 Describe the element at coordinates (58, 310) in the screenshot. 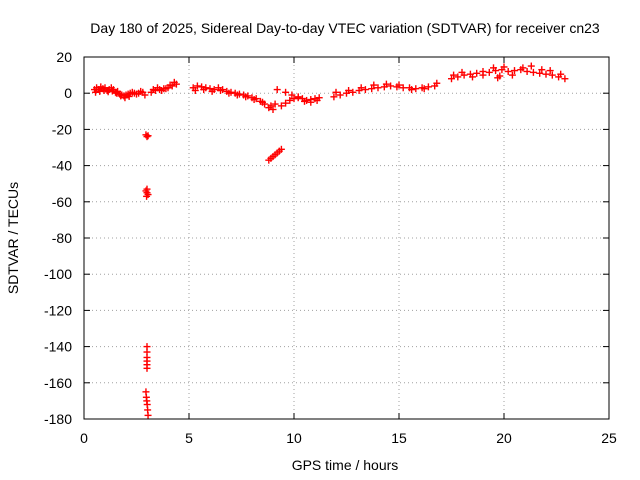

I see `y-tick-label: -120` at that location.